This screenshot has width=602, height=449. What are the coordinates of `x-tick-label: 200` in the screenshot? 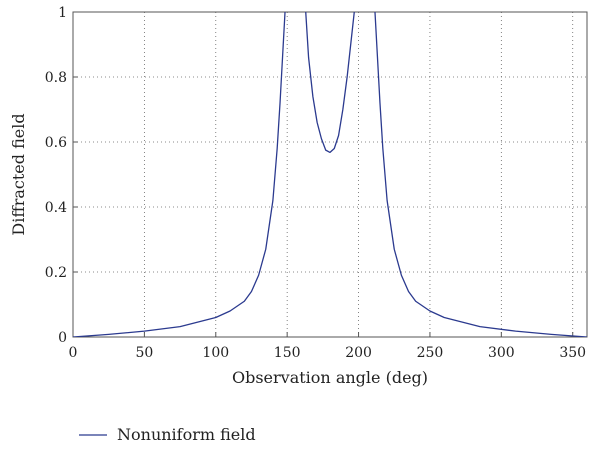 It's located at (358, 353).